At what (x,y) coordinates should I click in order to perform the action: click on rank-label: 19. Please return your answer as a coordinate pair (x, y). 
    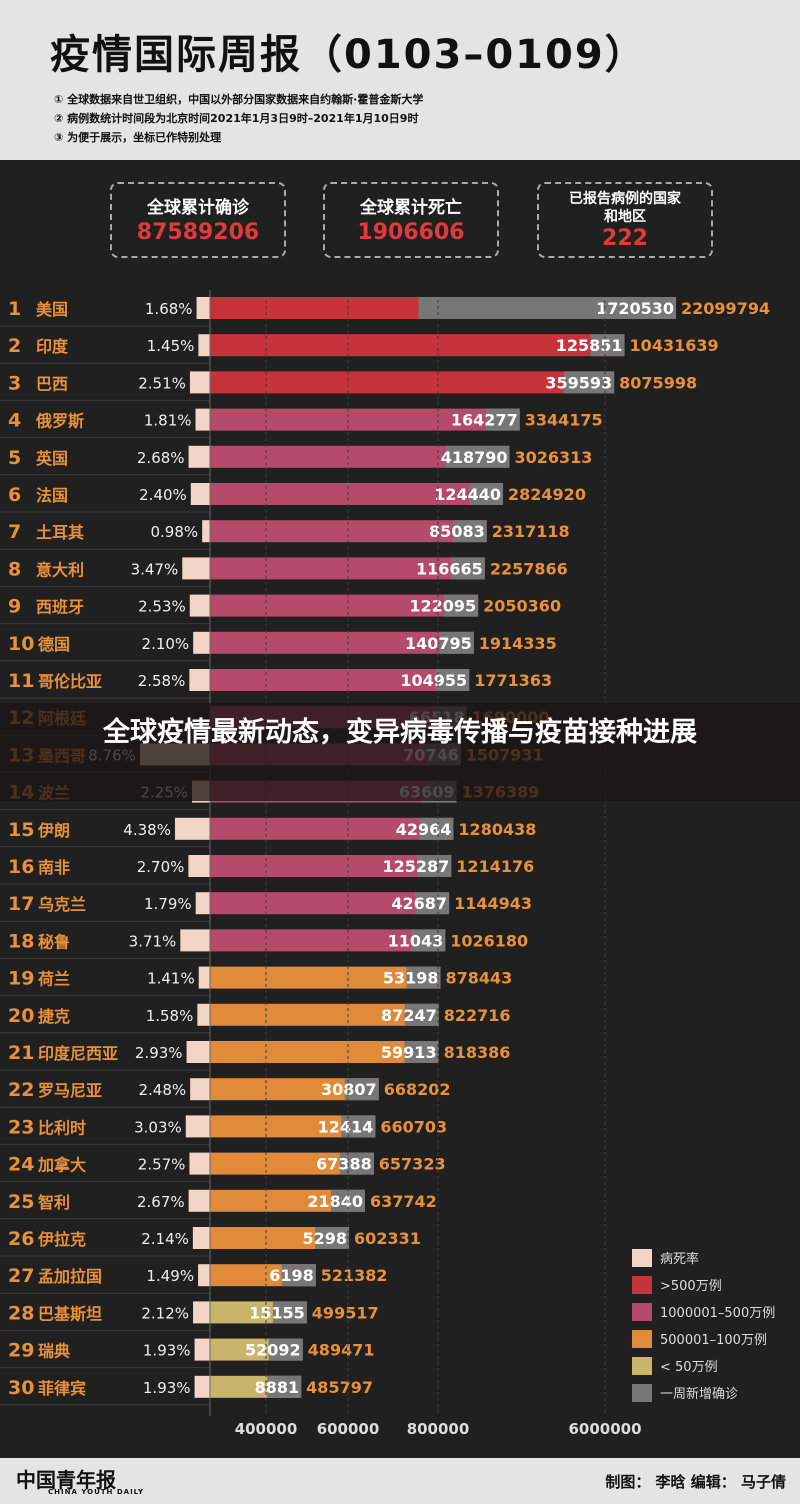
    Looking at the image, I should click on (21, 979).